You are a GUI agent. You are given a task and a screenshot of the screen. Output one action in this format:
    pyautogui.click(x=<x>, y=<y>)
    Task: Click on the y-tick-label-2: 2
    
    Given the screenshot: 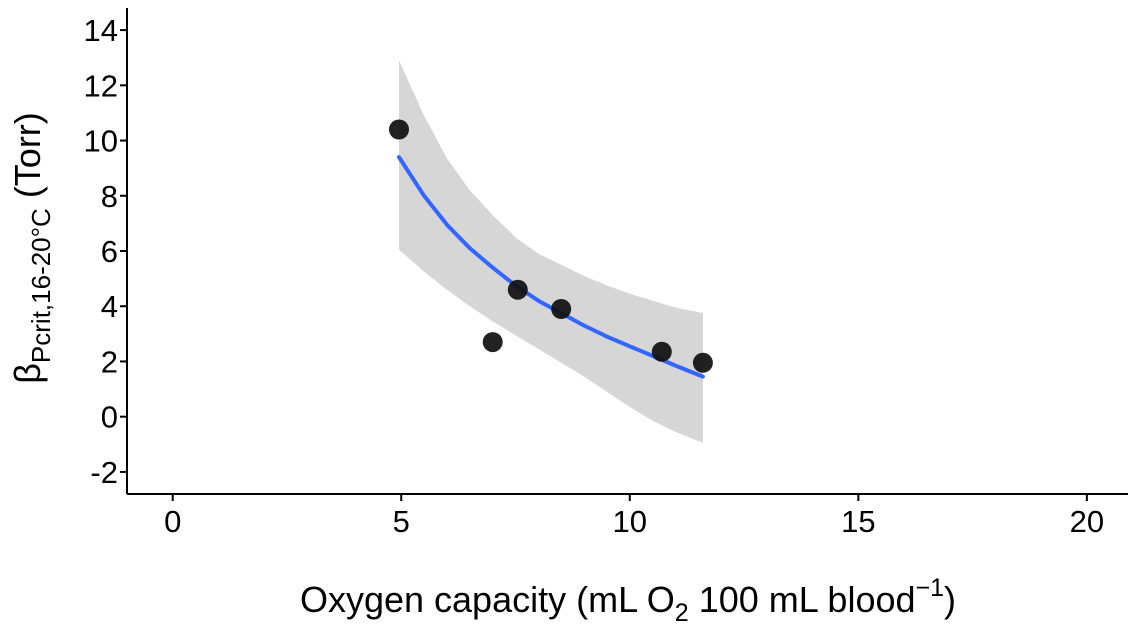 What is the action you would take?
    pyautogui.click(x=109, y=361)
    